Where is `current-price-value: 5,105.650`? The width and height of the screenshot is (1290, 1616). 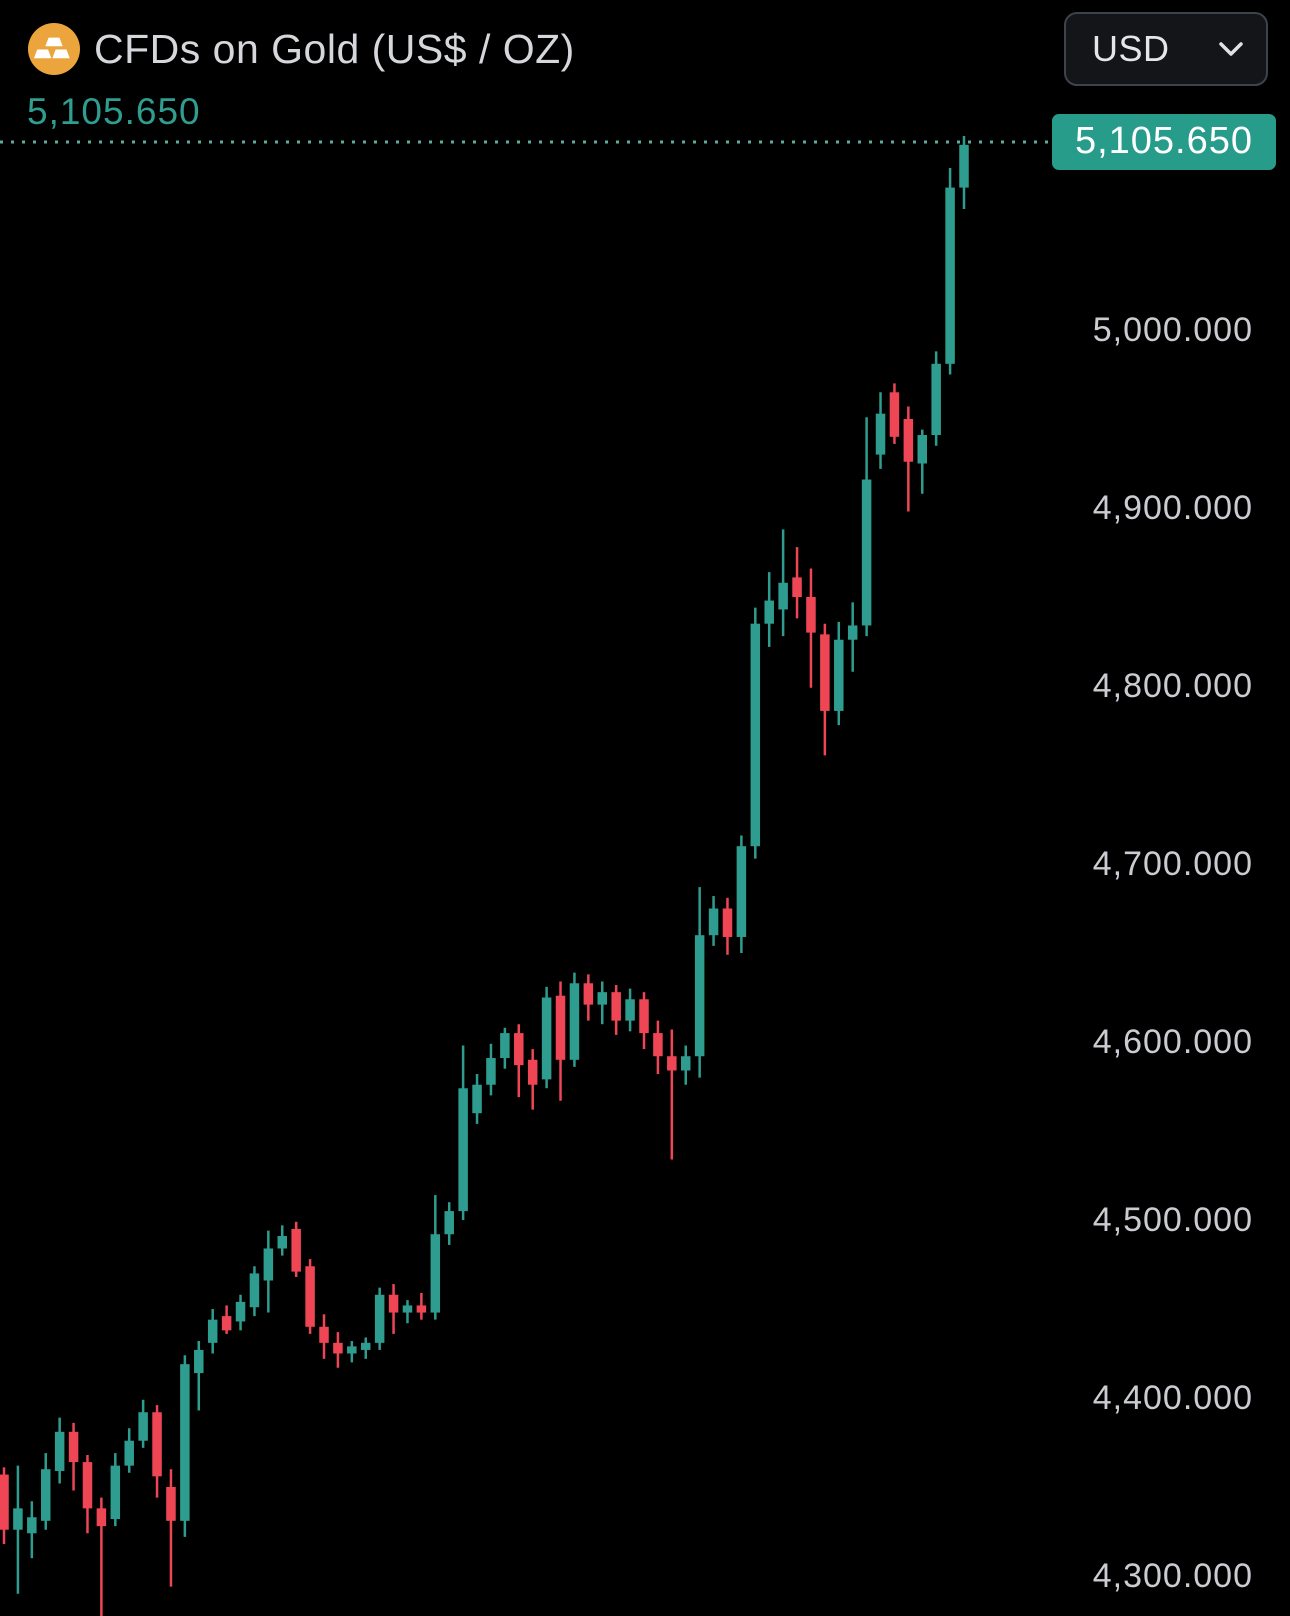
current-price-value: 5,105.650 is located at coordinates (114, 111).